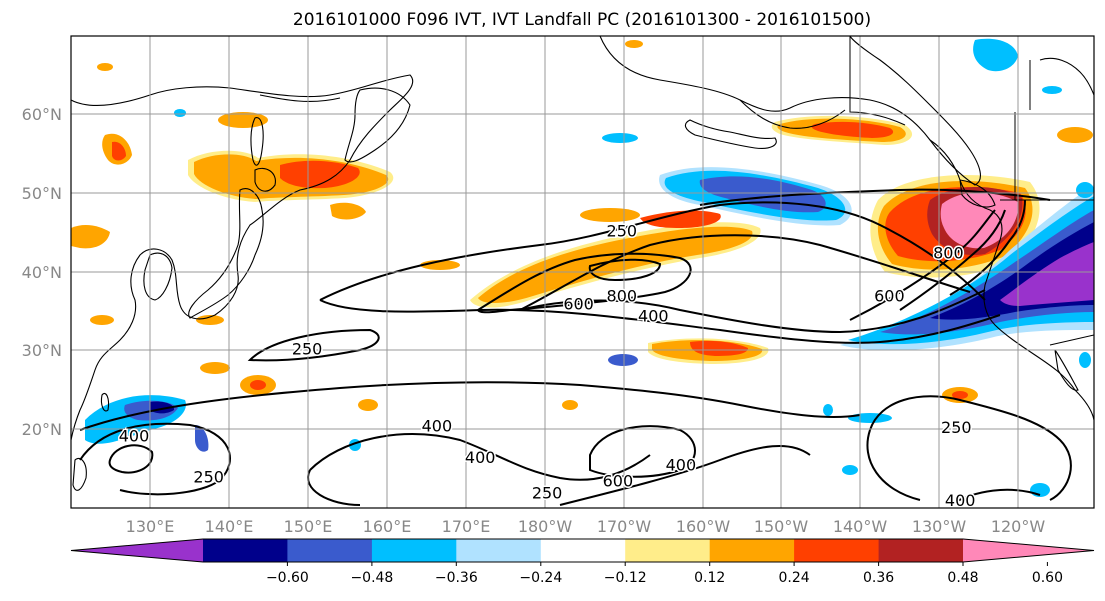 This screenshot has width=1105, height=601. I want to click on contour-400-east, so click(995, 497).